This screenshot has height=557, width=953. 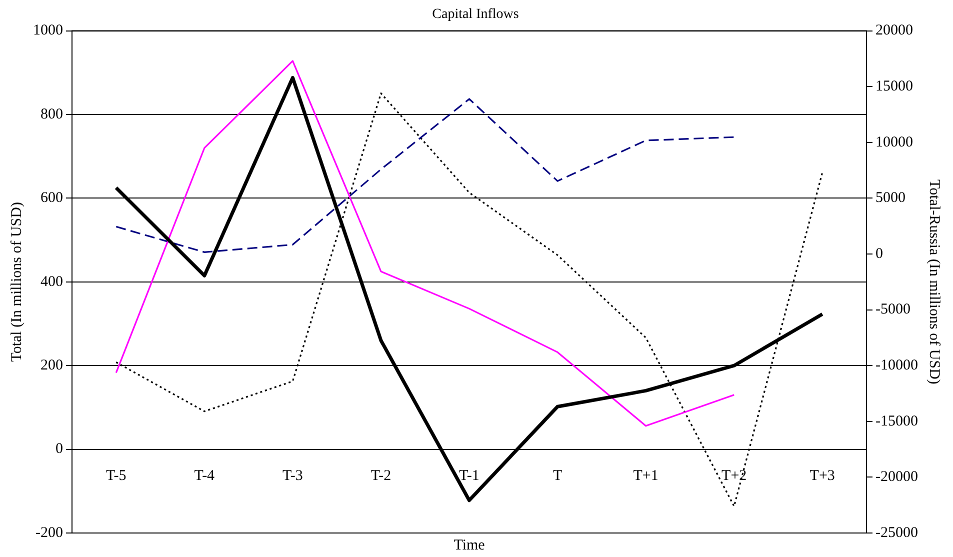 I want to click on y2-tick-label: 20000, so click(x=895, y=30).